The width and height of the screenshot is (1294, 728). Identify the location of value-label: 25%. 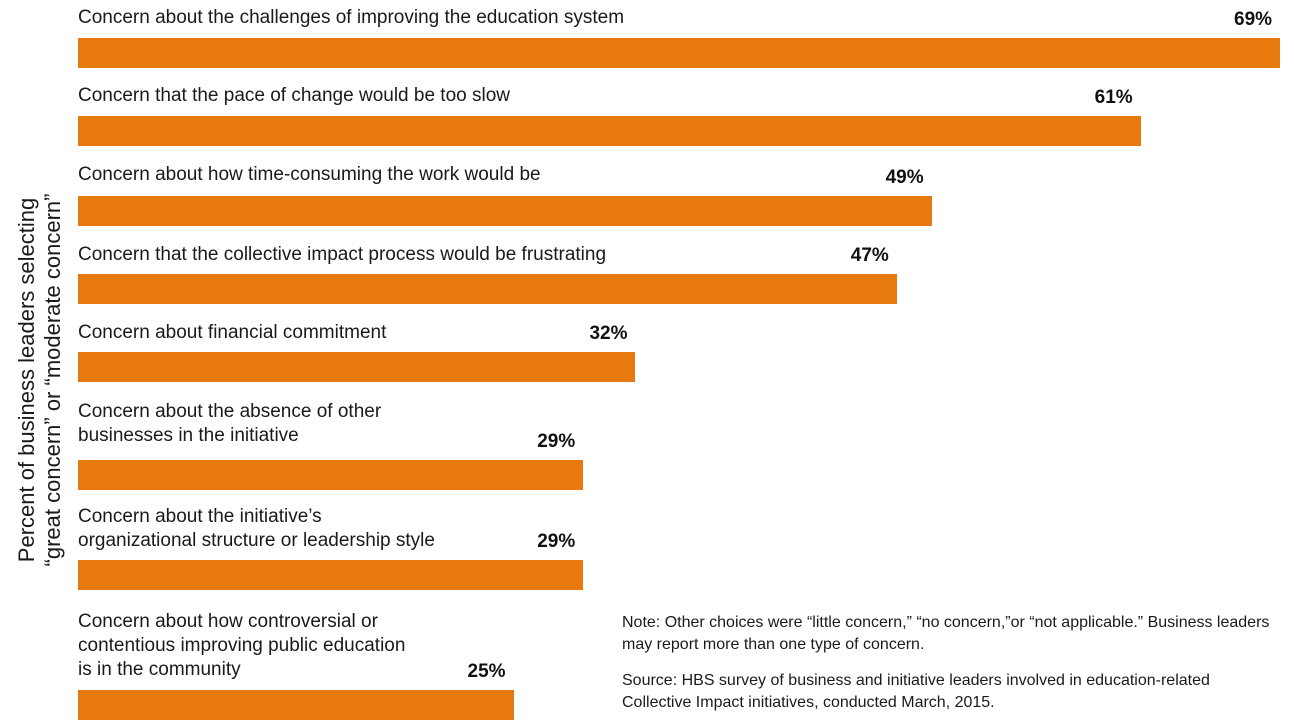
(486, 671).